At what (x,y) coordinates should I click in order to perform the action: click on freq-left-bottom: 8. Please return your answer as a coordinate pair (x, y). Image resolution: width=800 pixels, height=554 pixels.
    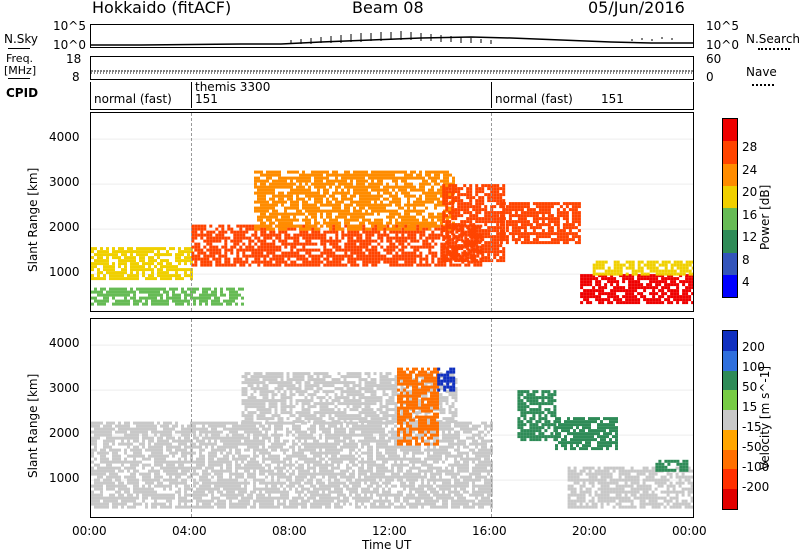
    Looking at the image, I should click on (76, 77).